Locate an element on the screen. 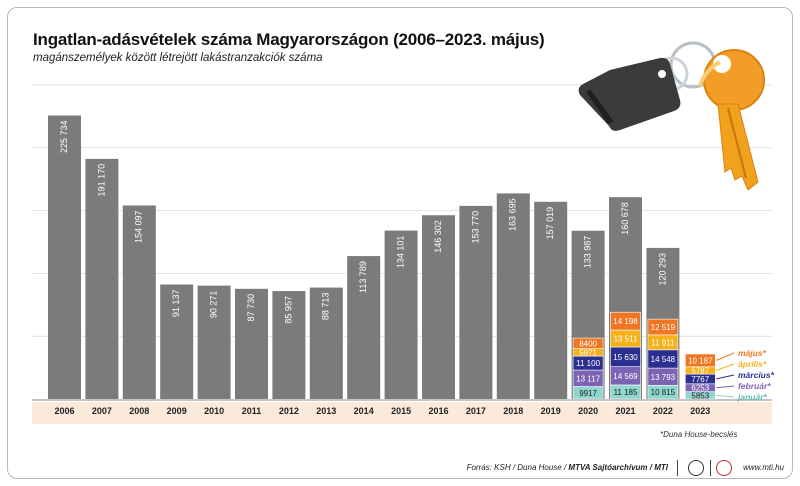  source-bold: MTVA Sajtóarchívum / MTI is located at coordinates (618, 467).